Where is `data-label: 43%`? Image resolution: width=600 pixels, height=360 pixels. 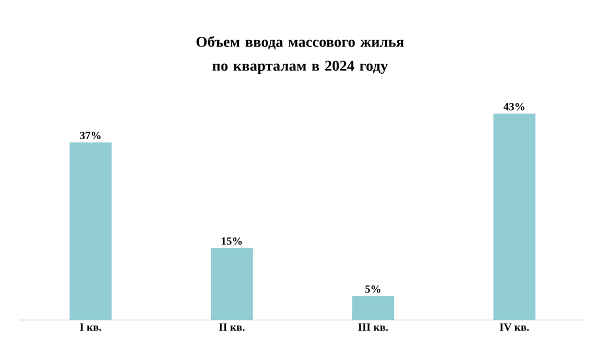 data-label: 43% is located at coordinates (514, 106).